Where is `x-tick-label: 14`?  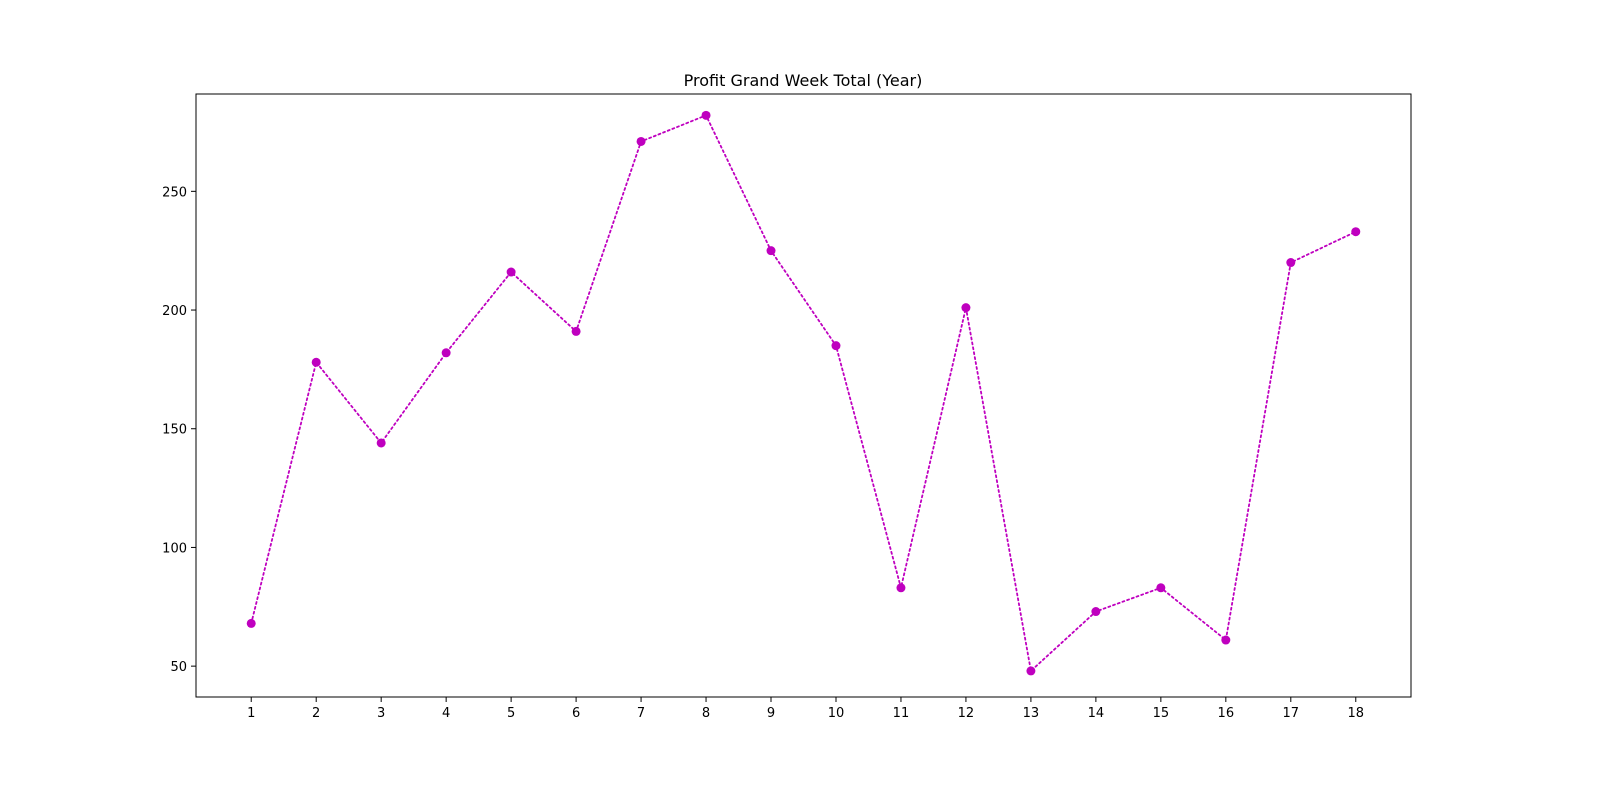
x-tick-label: 14 is located at coordinates (1096, 713).